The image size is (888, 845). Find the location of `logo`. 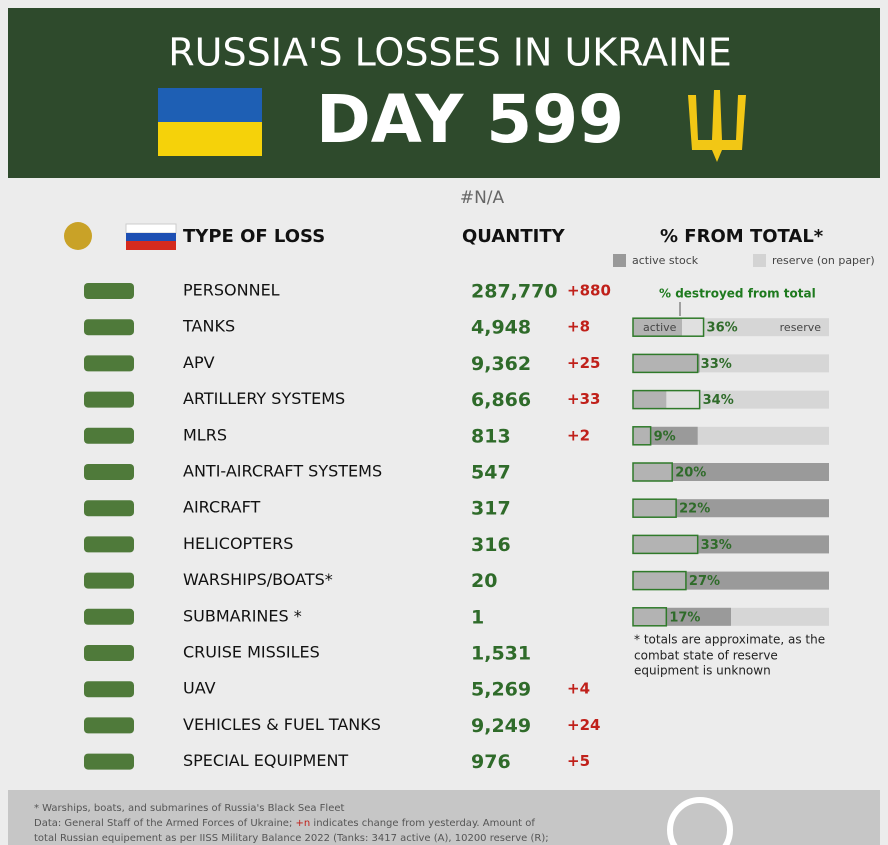

logo is located at coordinates (700, 821).